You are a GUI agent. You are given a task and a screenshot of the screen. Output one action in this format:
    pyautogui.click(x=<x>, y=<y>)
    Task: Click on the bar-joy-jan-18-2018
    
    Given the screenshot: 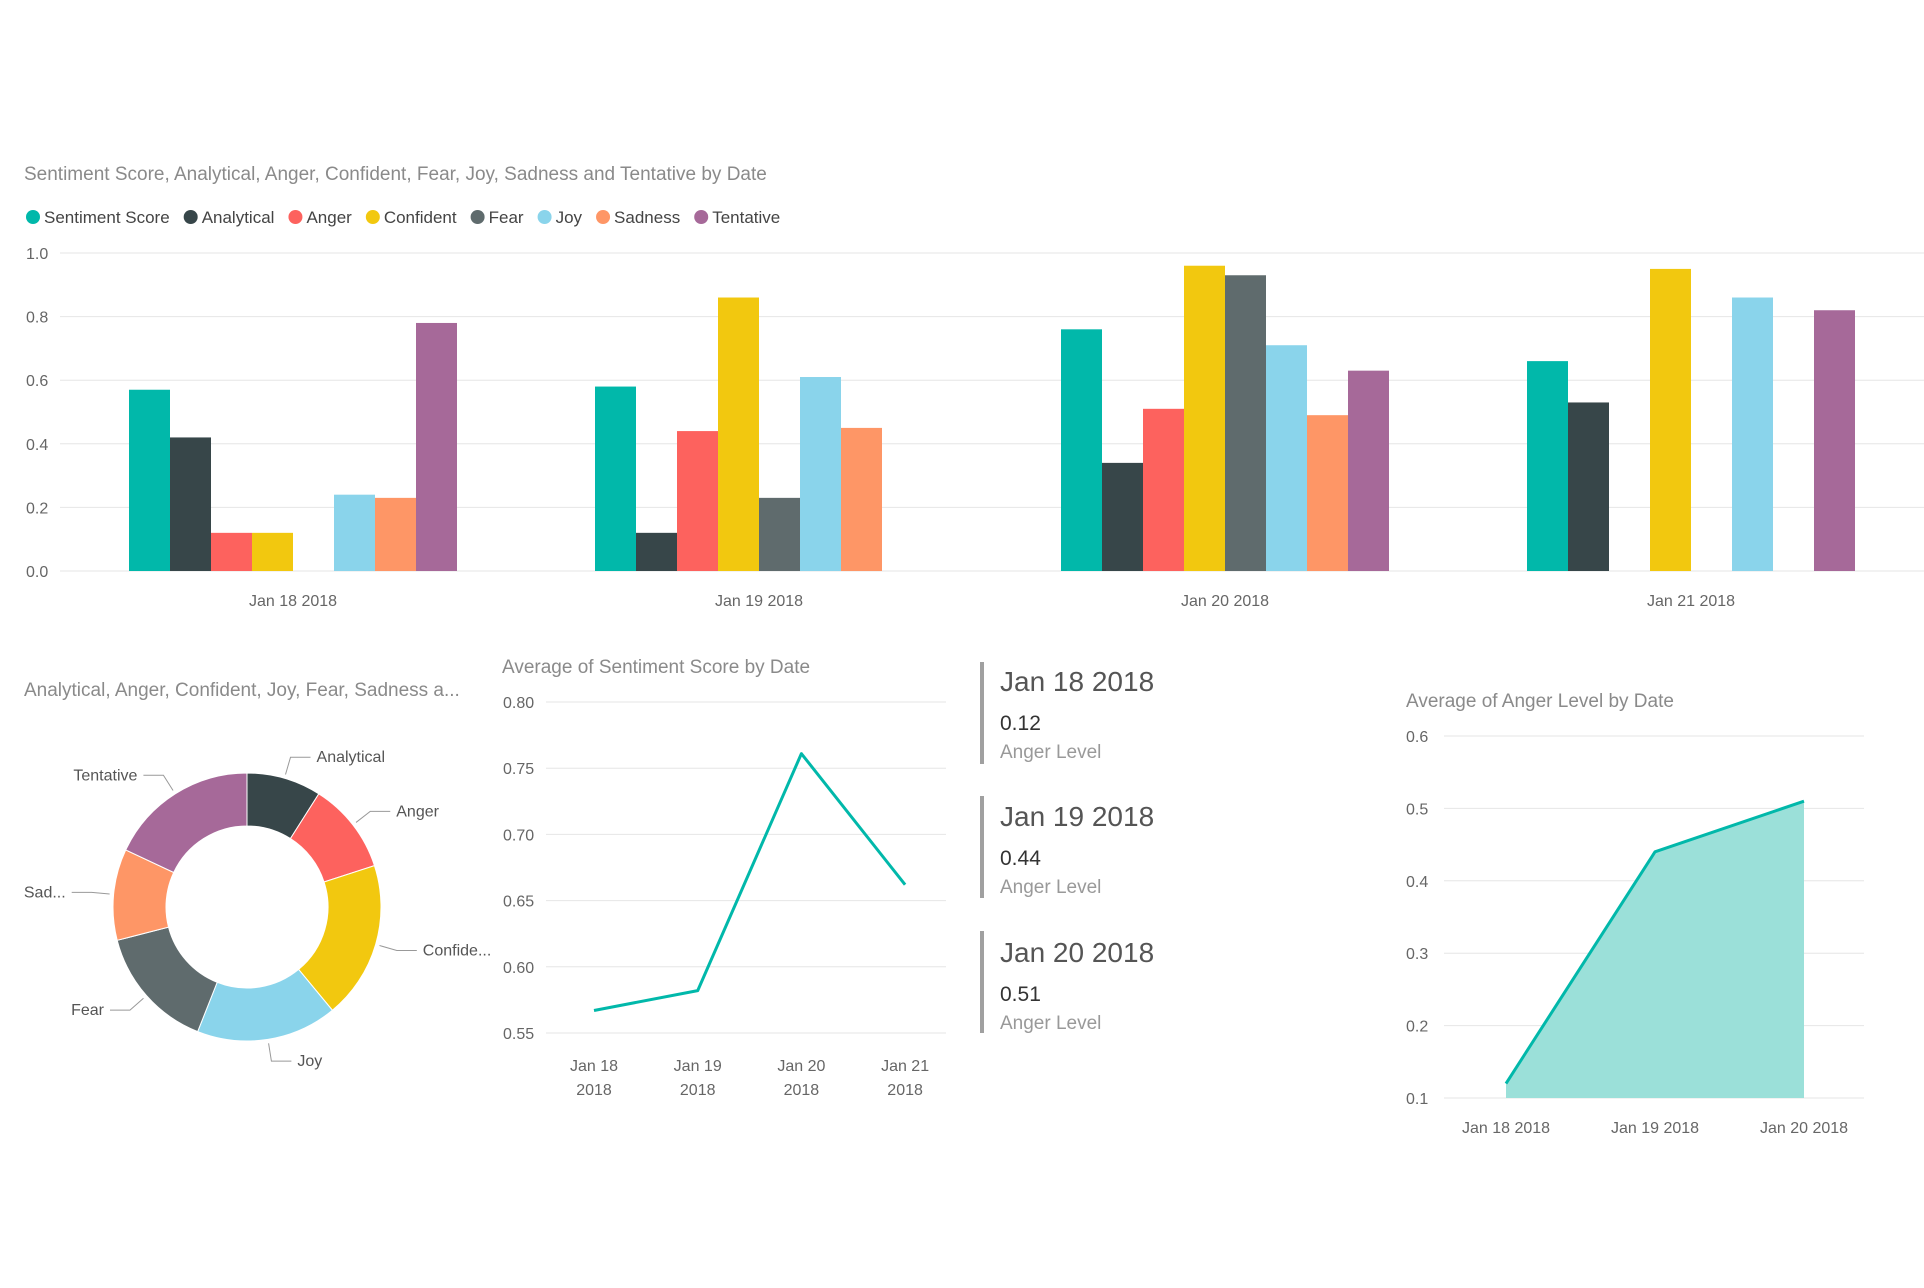 What is the action you would take?
    pyautogui.click(x=354, y=532)
    